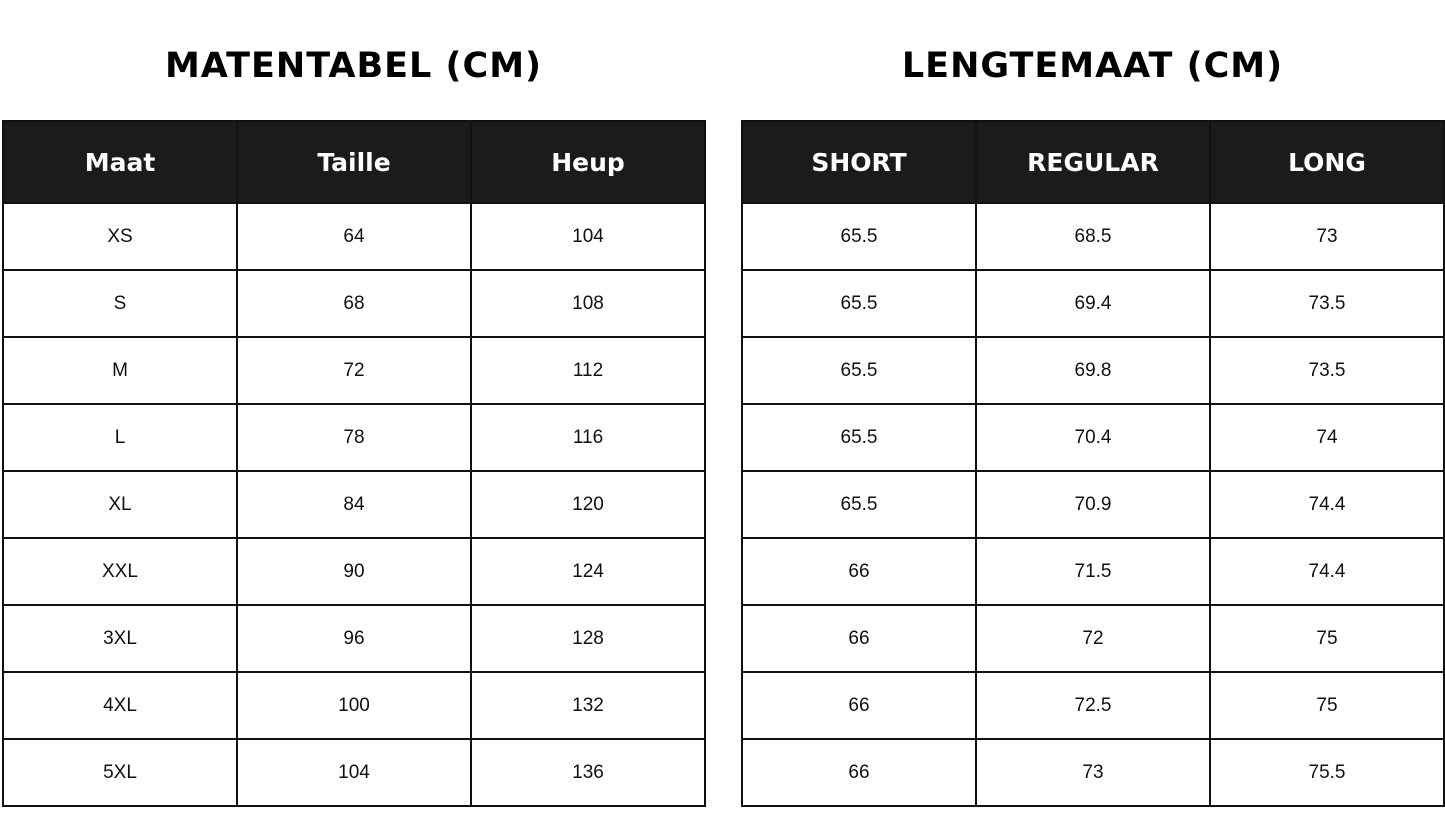 The width and height of the screenshot is (1445, 826). I want to click on table-cell: 3XL, so click(120, 638).